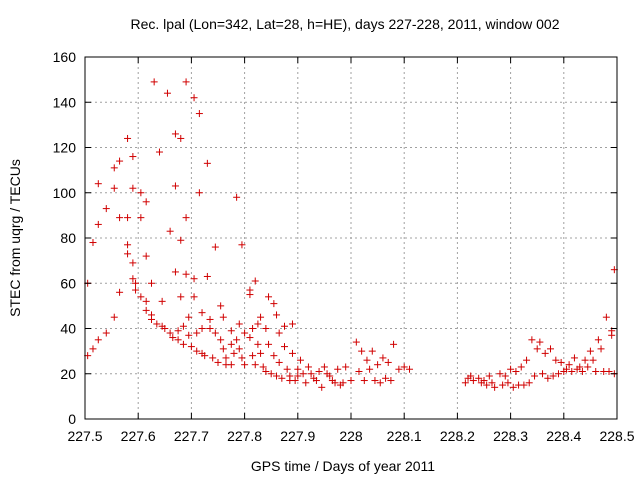 The width and height of the screenshot is (640, 480). What do you see at coordinates (65, 102) in the screenshot?
I see `y-tick-label: 140` at bounding box center [65, 102].